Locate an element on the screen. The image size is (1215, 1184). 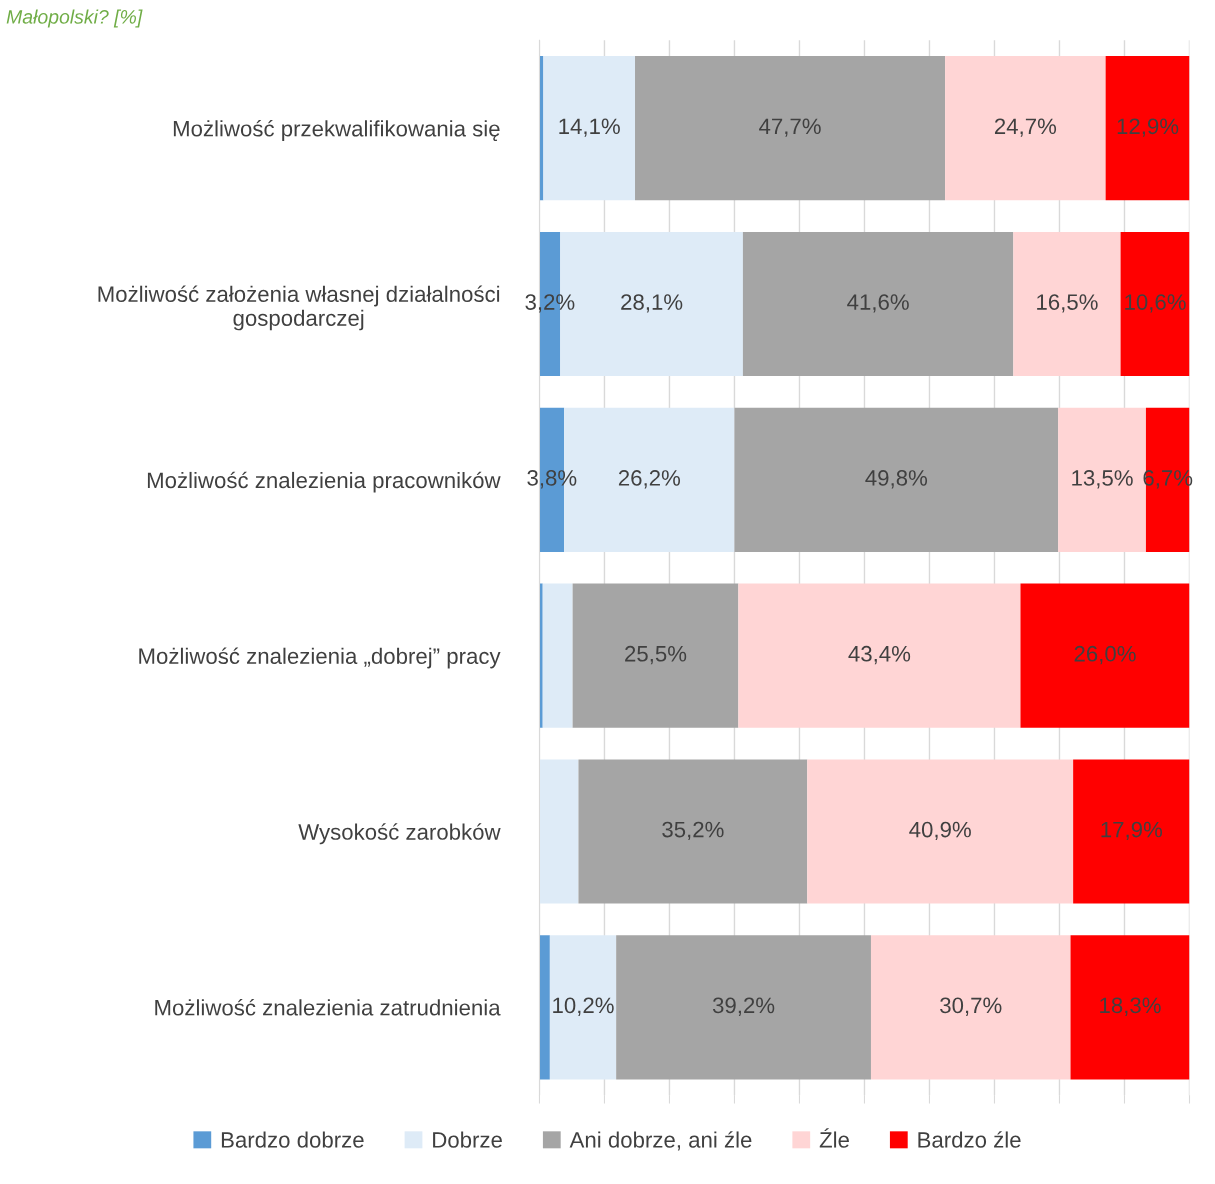
legend-label: Dobrze is located at coordinates (467, 1139).